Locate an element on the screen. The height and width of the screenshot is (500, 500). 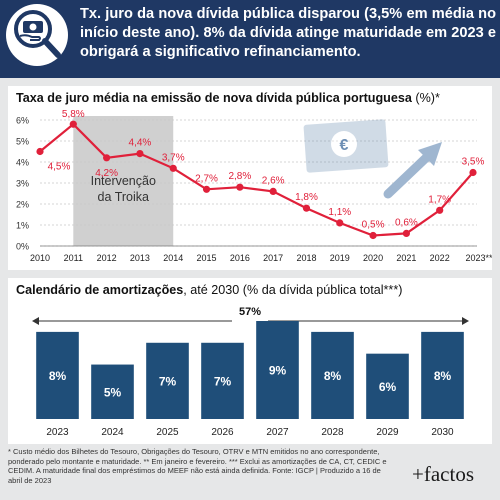
euro-note-illustration is located at coordinates (346, 146).